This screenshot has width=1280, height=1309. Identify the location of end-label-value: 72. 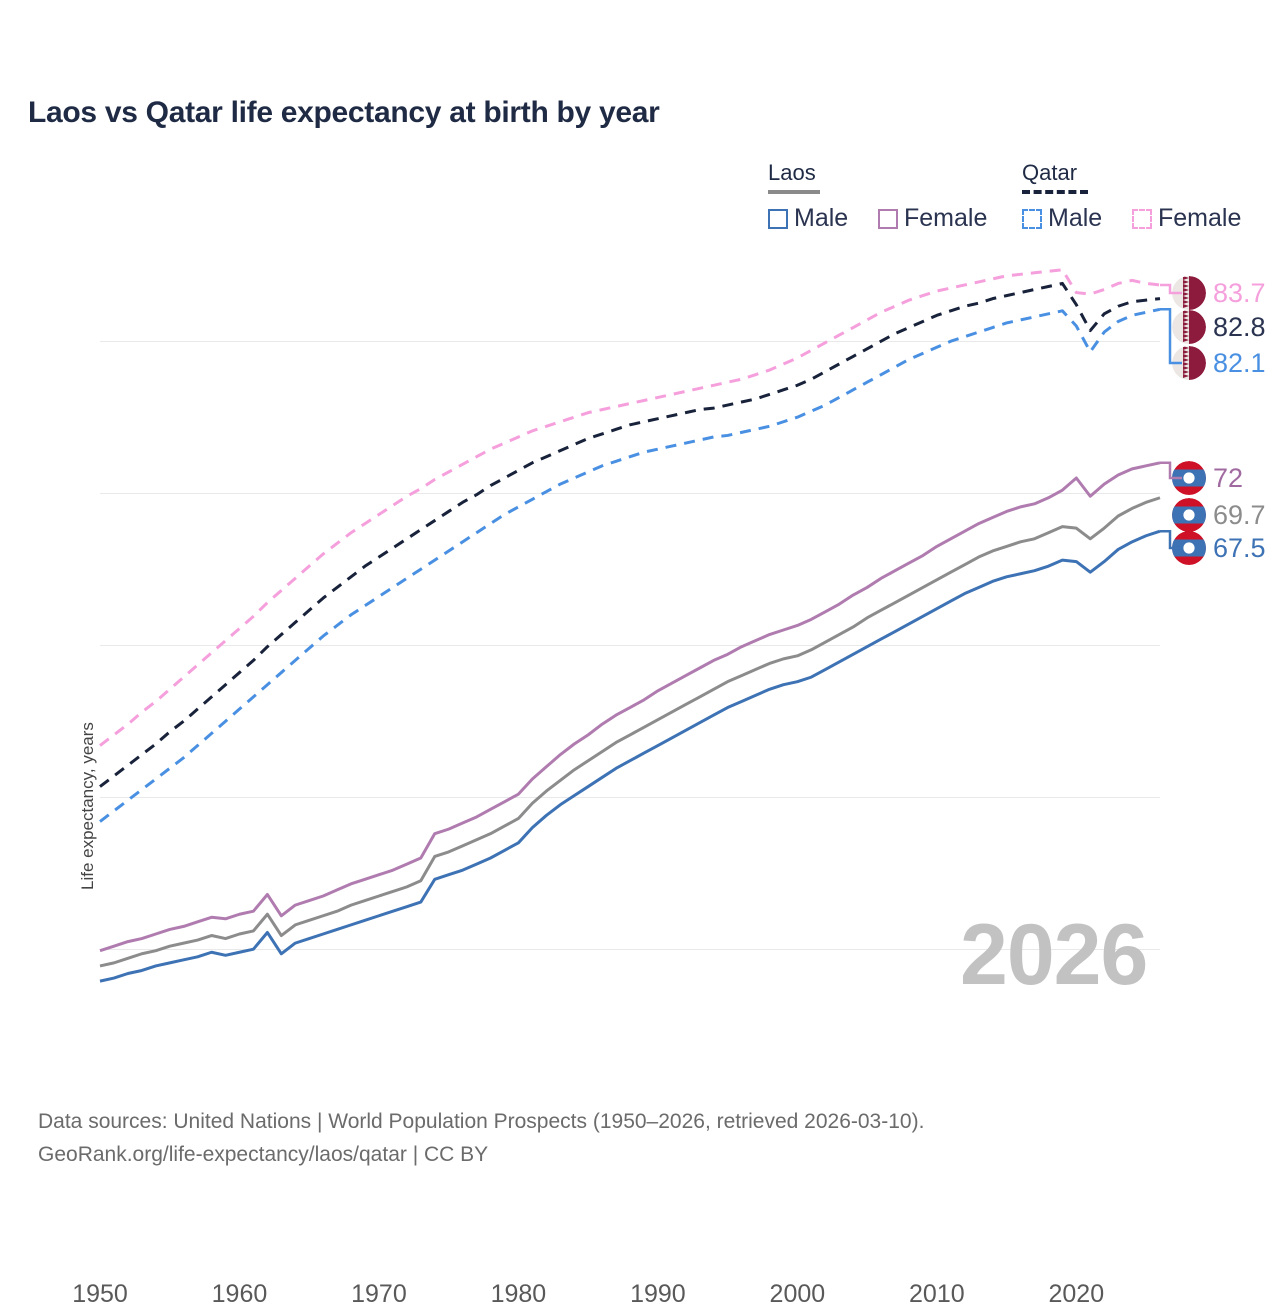
(1228, 477).